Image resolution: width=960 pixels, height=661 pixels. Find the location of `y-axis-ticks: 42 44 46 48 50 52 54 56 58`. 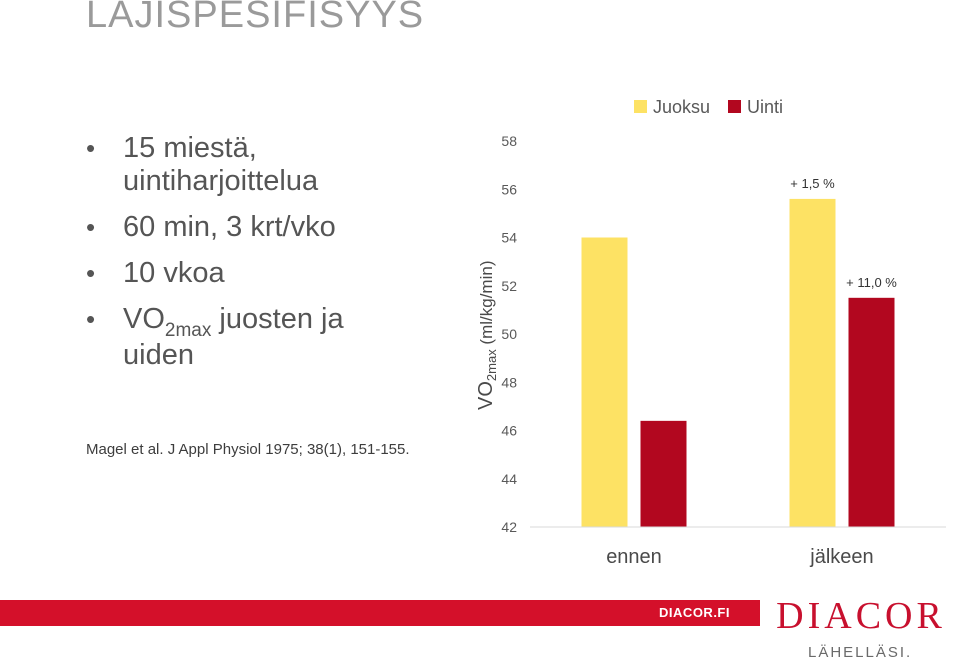

y-axis-ticks: 42 44 46 48 50 52 54 56 58 is located at coordinates (509, 334).